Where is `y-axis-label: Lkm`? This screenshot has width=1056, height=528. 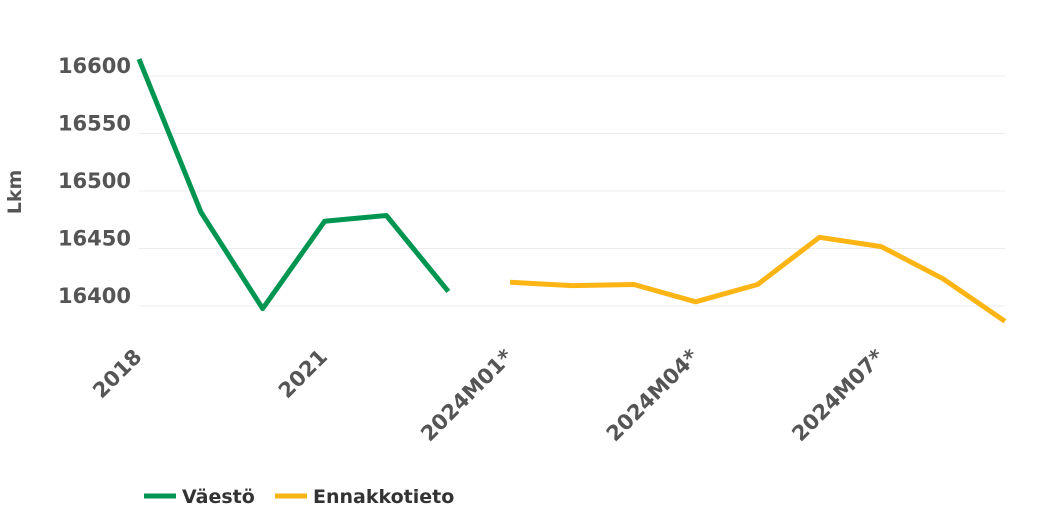 y-axis-label: Lkm is located at coordinates (15, 192).